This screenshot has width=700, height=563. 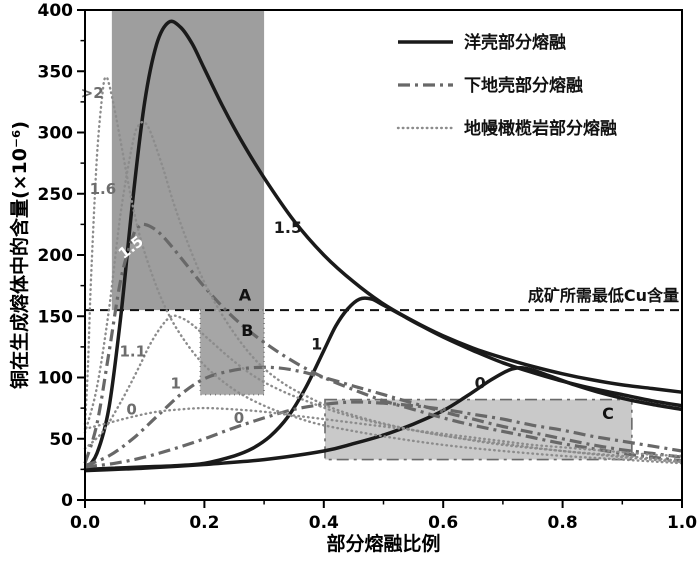 I want to click on annotation-1.1: 1.1, so click(x=132, y=352).